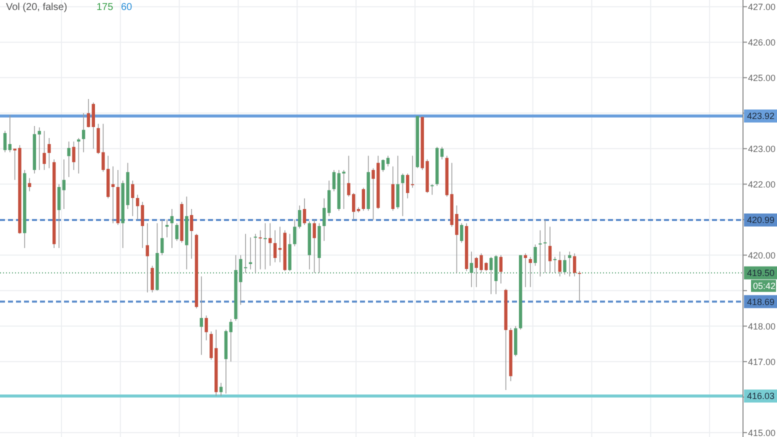 The width and height of the screenshot is (777, 437). Describe the element at coordinates (762, 326) in the screenshot. I see `y-tick-label: 418.00` at that location.